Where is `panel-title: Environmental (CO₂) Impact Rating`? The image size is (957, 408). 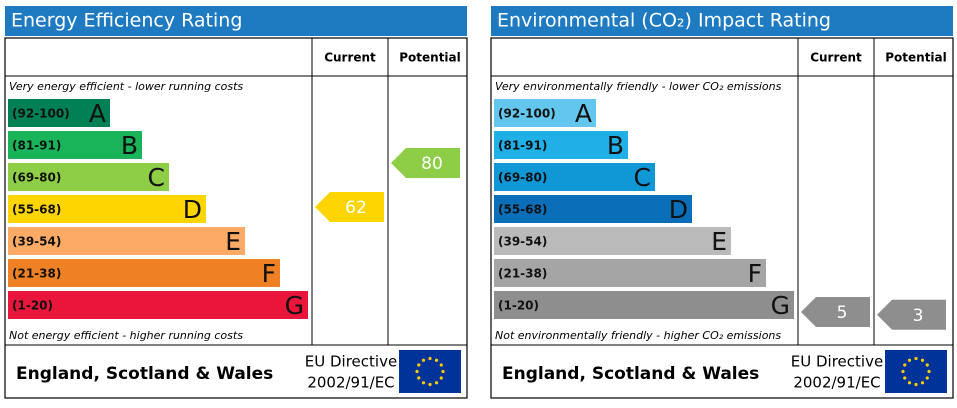 panel-title: Environmental (CO₂) Impact Rating is located at coordinates (664, 21).